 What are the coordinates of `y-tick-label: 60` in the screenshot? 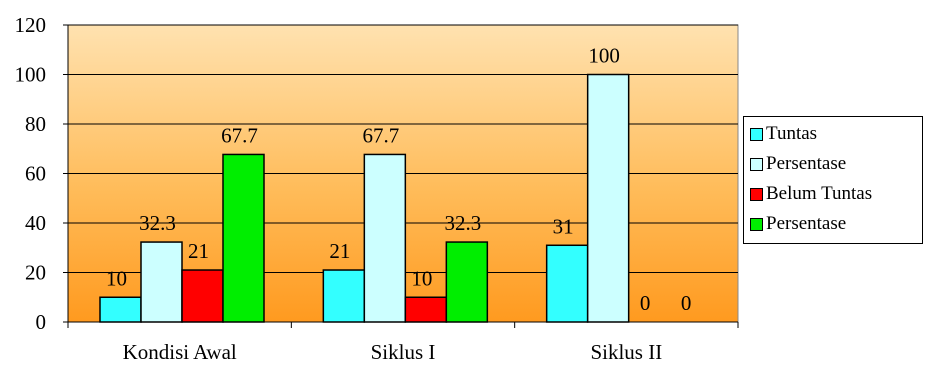 It's located at (35, 174).